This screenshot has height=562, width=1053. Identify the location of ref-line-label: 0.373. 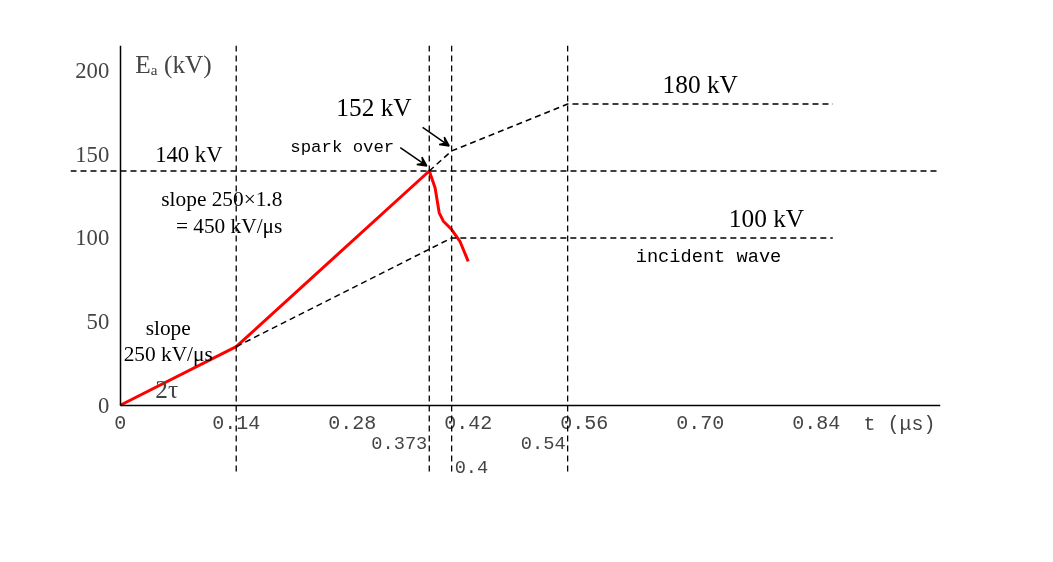
(399, 444).